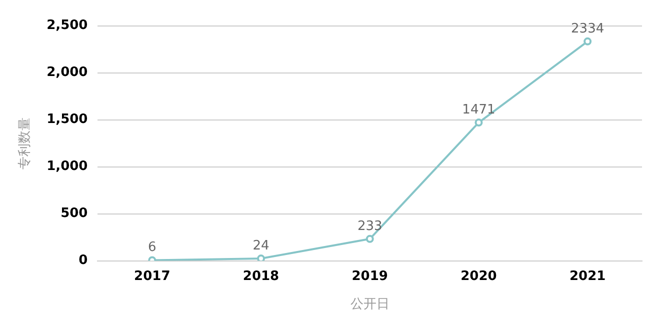 Image resolution: width=670 pixels, height=324 pixels. I want to click on y-tick-label: 0, so click(83, 260).